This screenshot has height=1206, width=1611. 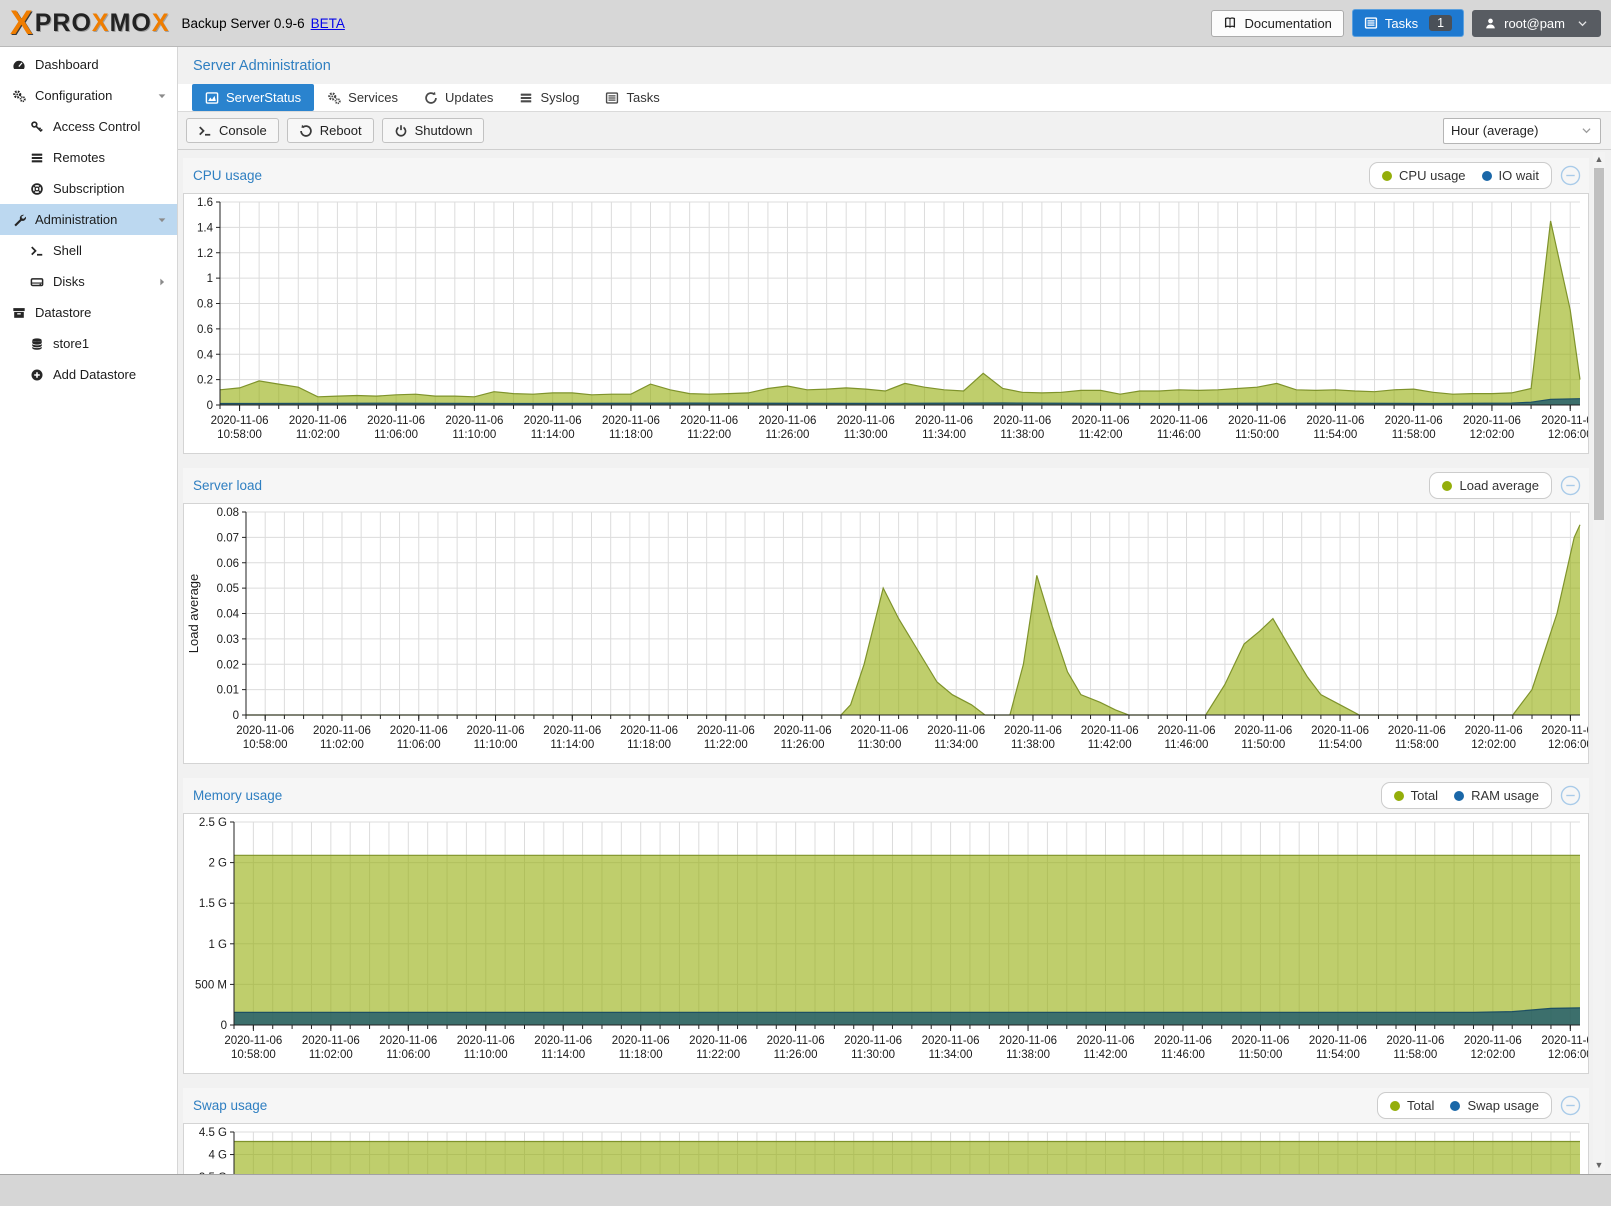 I want to click on sidebar-item-label: Subscription, so click(x=89, y=188).